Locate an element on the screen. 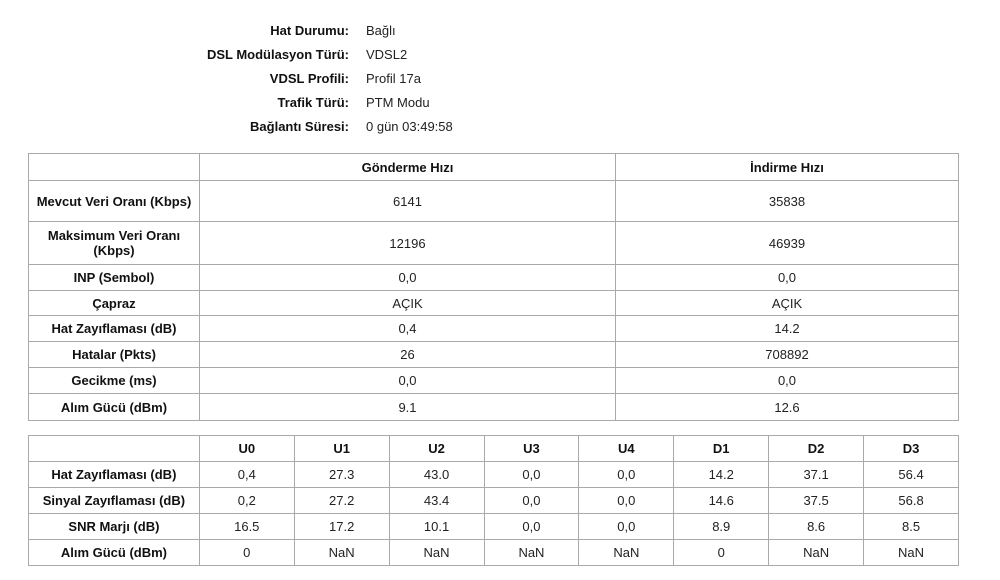  band-value: 14.2 is located at coordinates (721, 474).